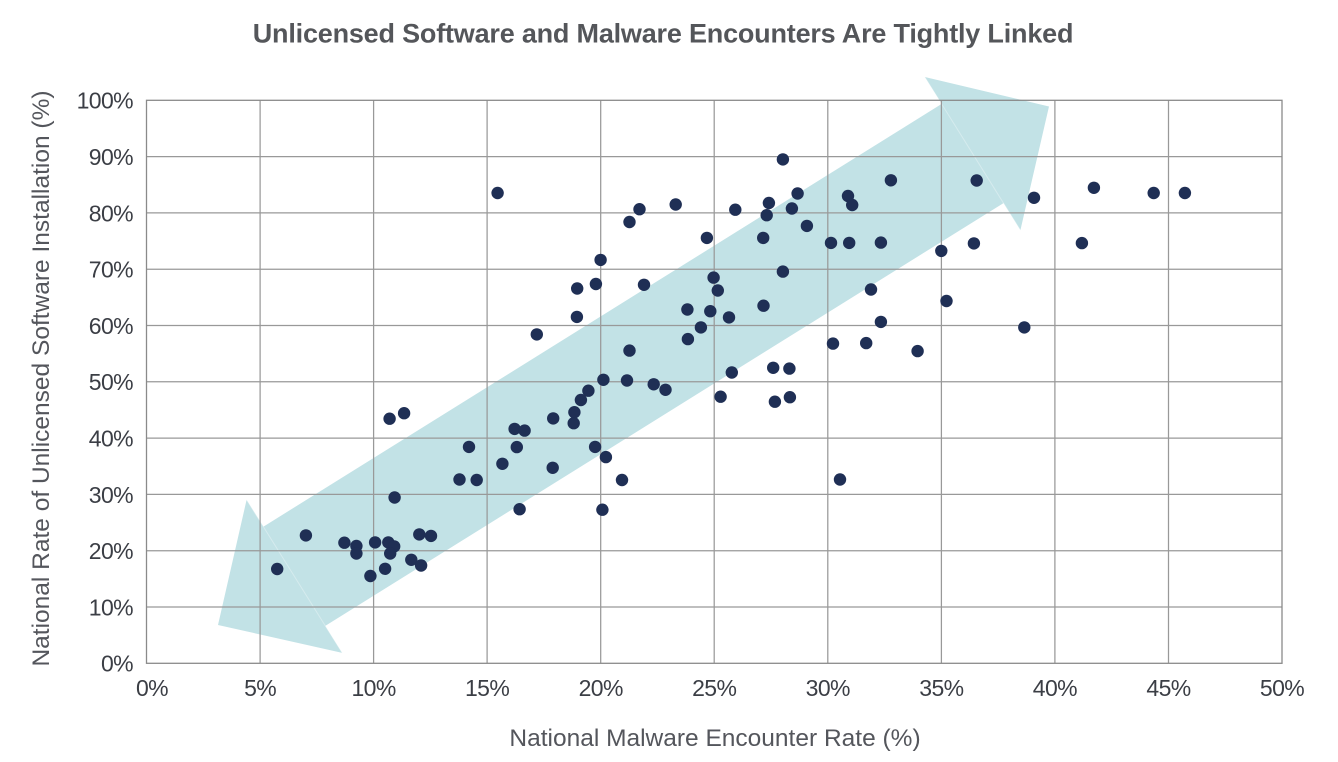 The width and height of the screenshot is (1338, 762). Describe the element at coordinates (1168, 688) in the screenshot. I see `svg-text: 45%` at that location.